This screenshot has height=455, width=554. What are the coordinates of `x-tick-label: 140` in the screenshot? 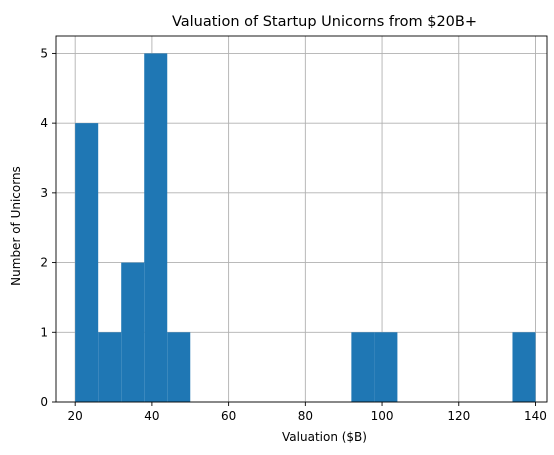 It's located at (535, 416).